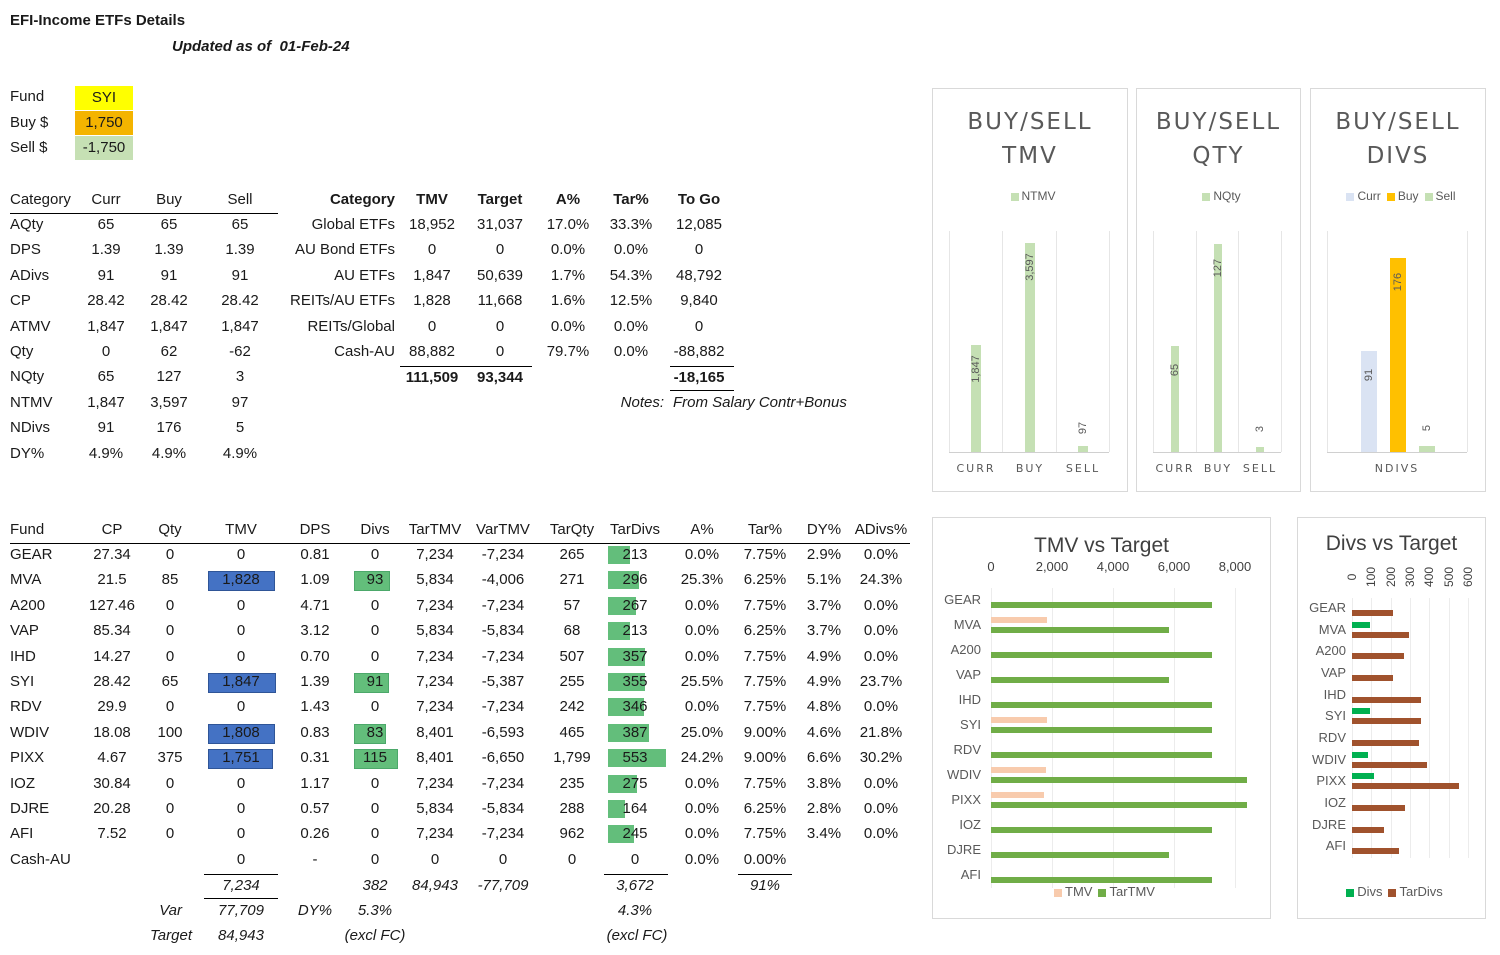  Describe the element at coordinates (503, 732) in the screenshot. I see `funds-cell: -6,593` at that location.